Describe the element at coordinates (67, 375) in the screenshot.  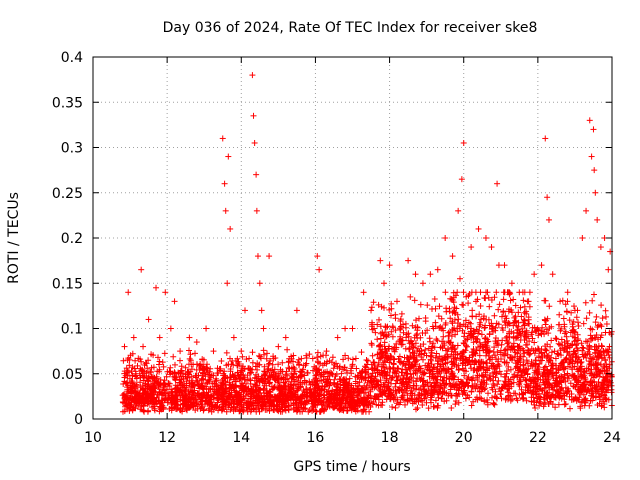
I see `y-tick-label: 0.05` at that location.